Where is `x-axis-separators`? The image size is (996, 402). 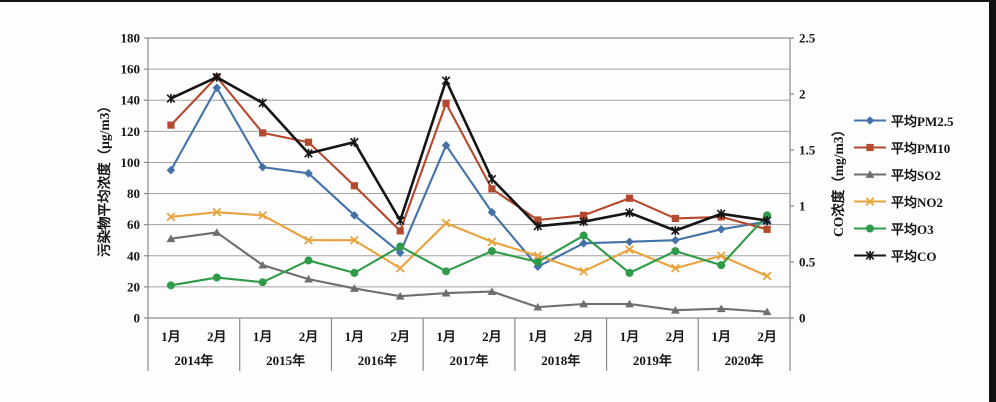
x-axis-separators is located at coordinates (469, 344).